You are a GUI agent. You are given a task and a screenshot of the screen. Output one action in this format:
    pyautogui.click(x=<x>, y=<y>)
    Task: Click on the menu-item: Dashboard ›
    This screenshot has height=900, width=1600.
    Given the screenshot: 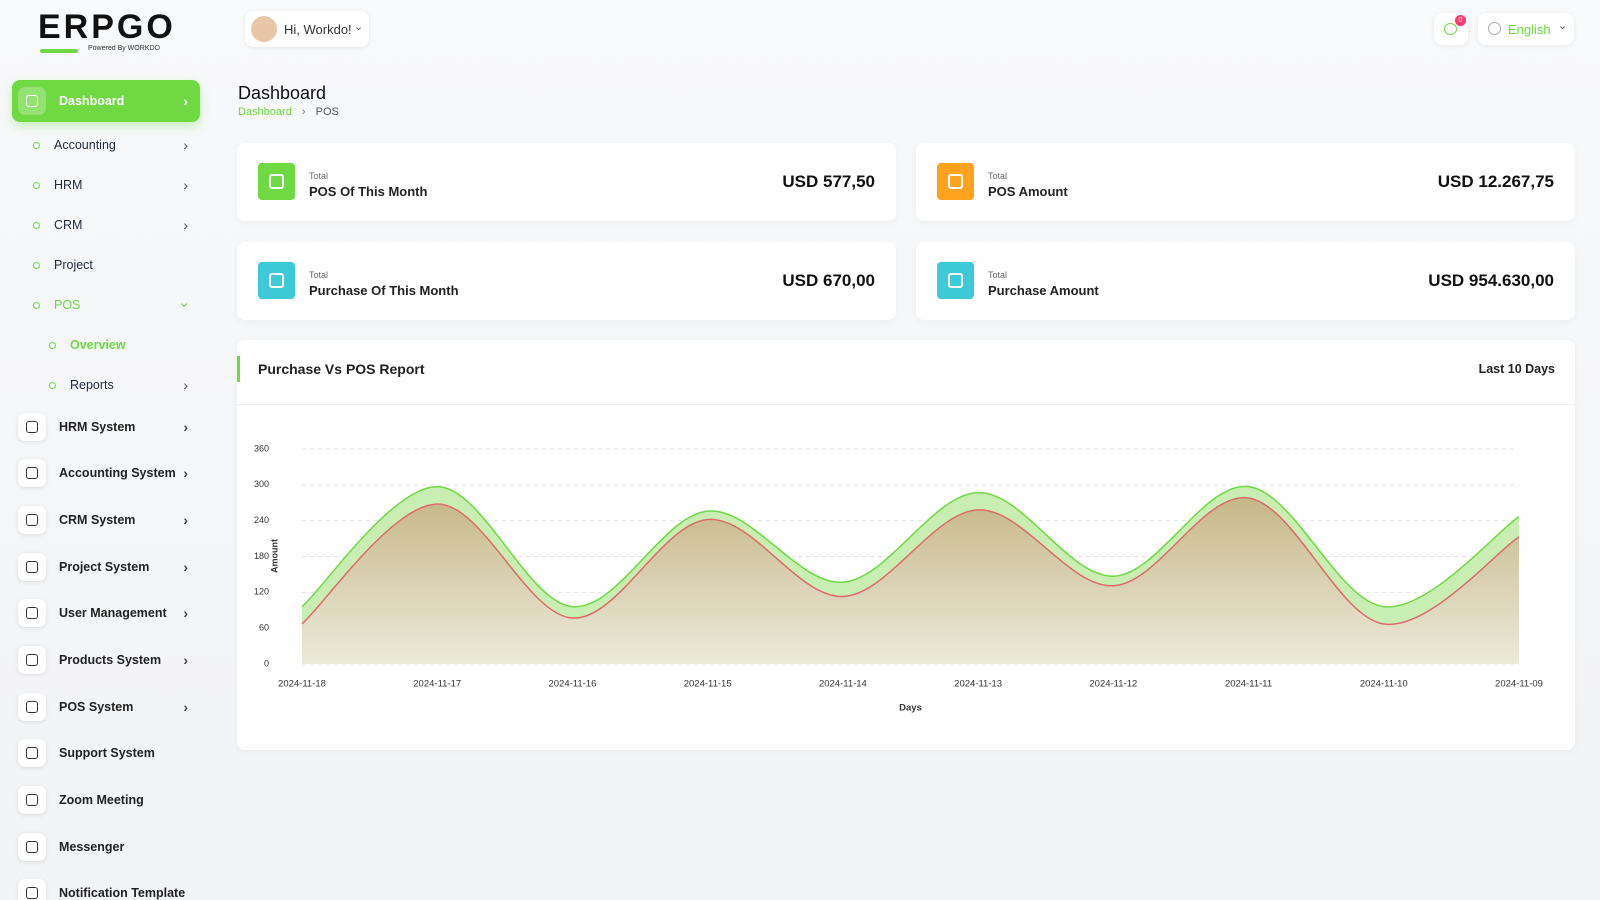 What is the action you would take?
    pyautogui.click(x=106, y=101)
    